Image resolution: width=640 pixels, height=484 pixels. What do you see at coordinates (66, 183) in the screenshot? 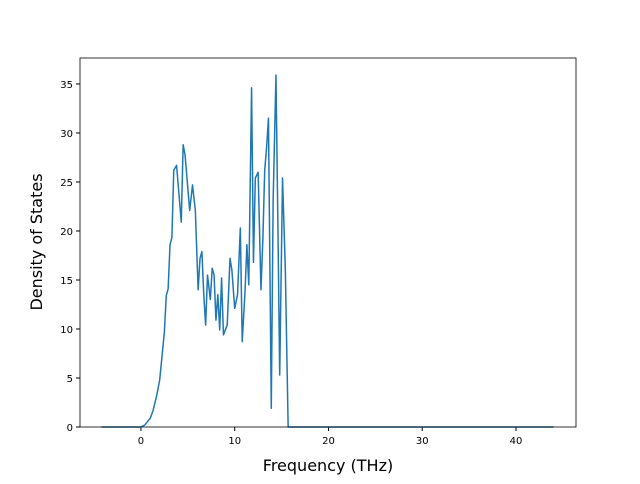
I see `y-tick-label: 25` at bounding box center [66, 183].